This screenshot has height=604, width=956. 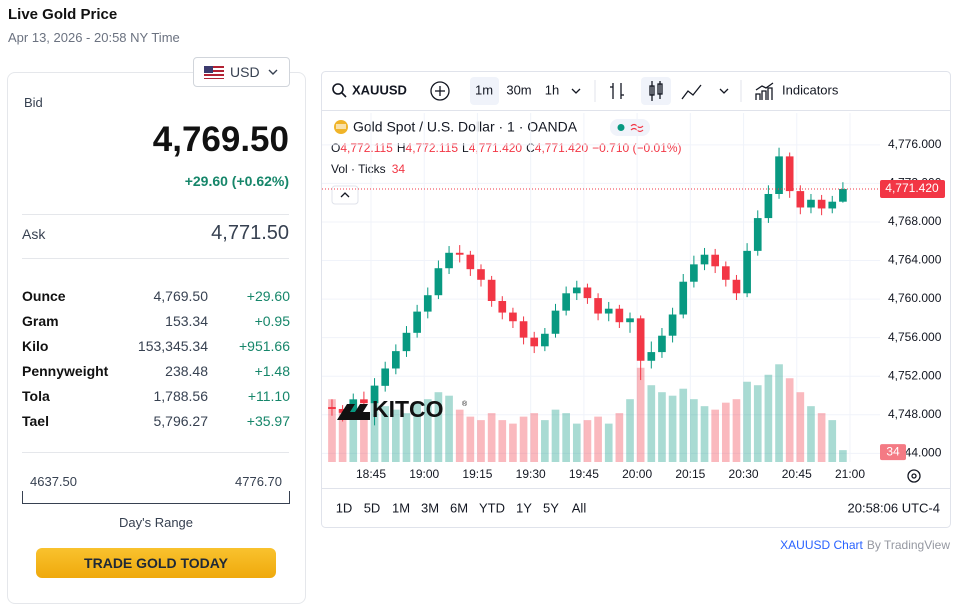 I want to click on y-tick-label: 4,764.000, so click(x=915, y=260).